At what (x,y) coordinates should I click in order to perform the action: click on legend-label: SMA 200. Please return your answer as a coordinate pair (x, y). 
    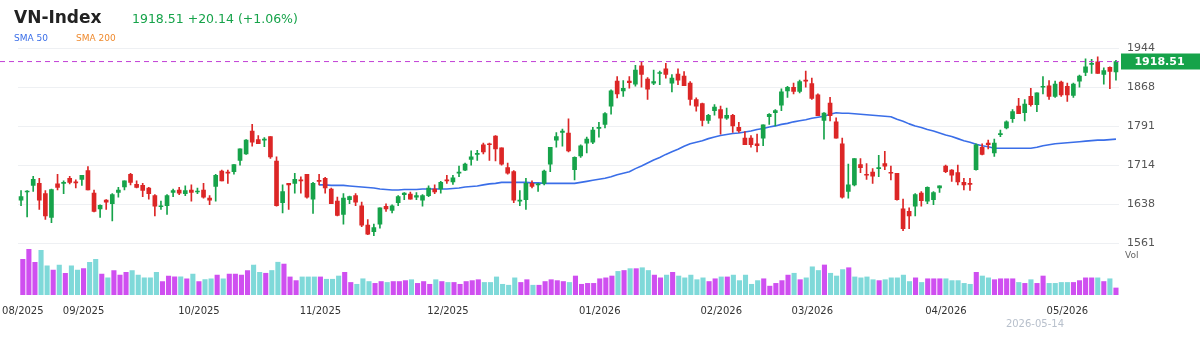
    Looking at the image, I should click on (95, 38).